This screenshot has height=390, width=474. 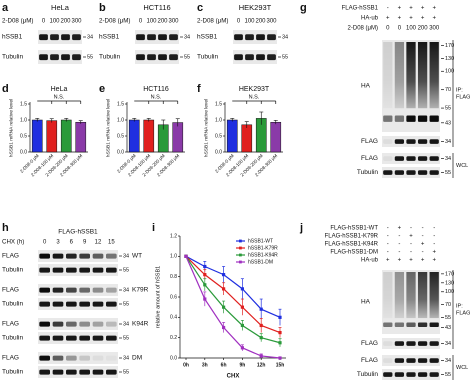 I want to click on lane-label: 100, so click(x=151, y=22).